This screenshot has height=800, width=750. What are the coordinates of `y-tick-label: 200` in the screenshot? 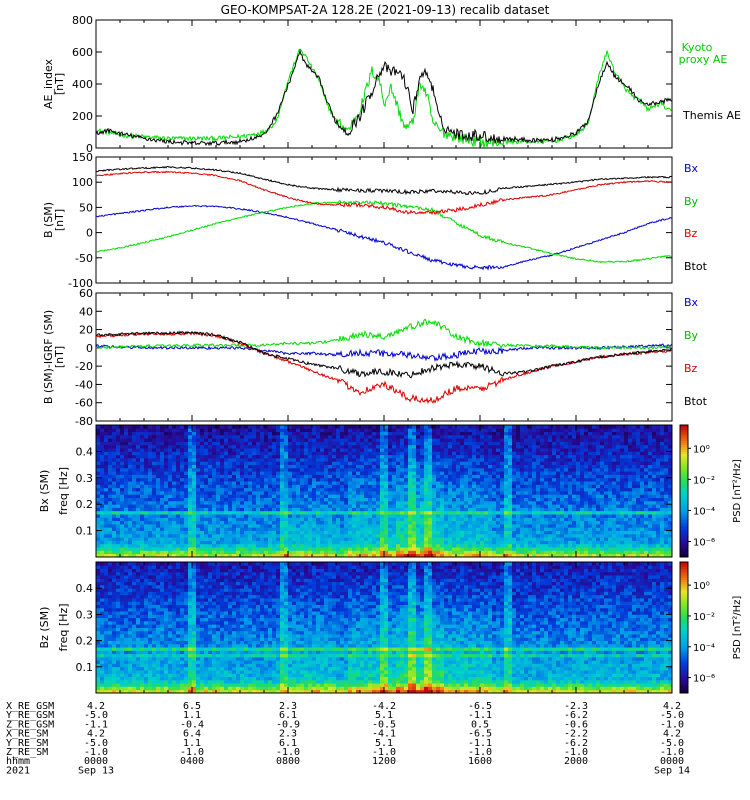 It's located at (82, 116).